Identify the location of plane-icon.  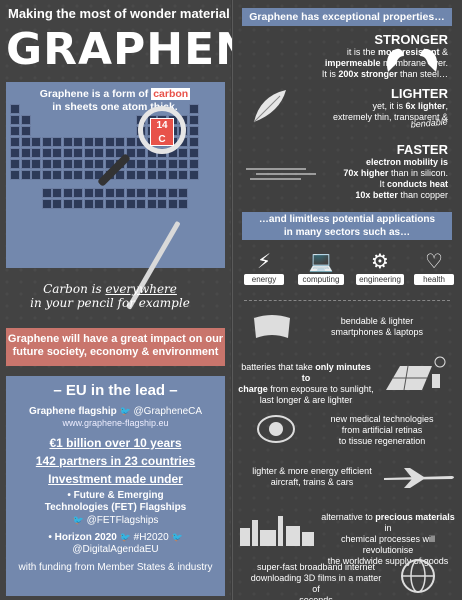
(419, 478).